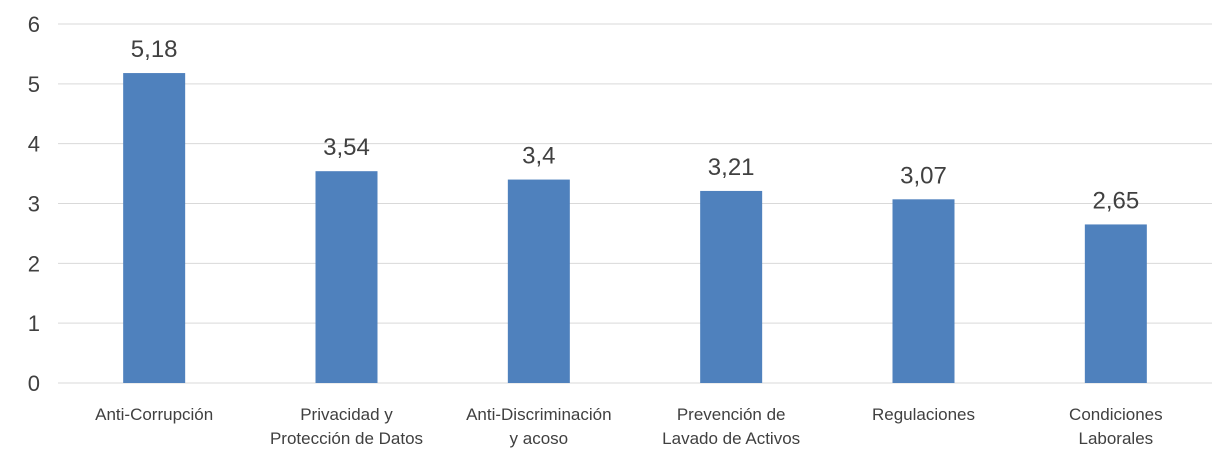 The height and width of the screenshot is (453, 1231). Describe the element at coordinates (731, 167) in the screenshot. I see `data-label: 3,21` at that location.